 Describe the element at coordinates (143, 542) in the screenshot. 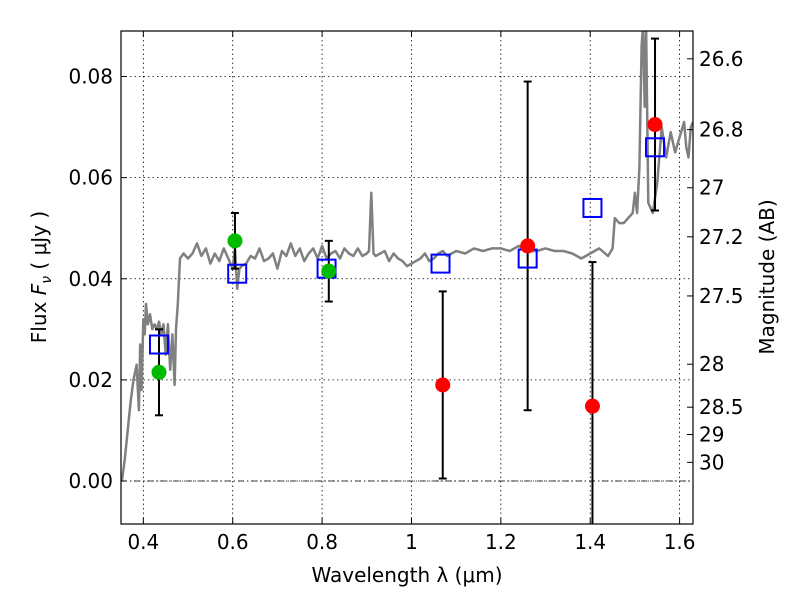

I see `x-tick-label: 0.4` at that location.